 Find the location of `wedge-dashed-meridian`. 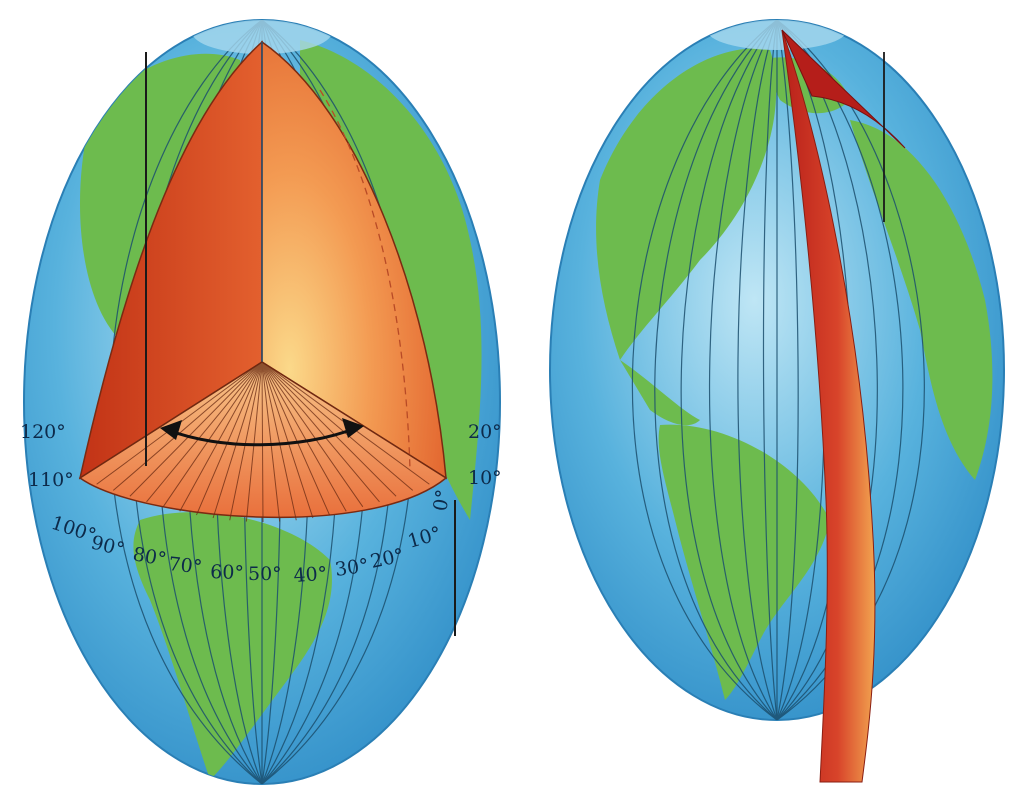

wedge-dashed-meridian is located at coordinates (365, 280).